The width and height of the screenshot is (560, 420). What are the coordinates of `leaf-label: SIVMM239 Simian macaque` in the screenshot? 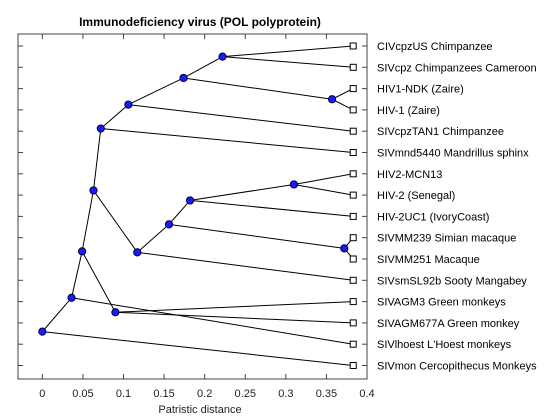 It's located at (446, 239).